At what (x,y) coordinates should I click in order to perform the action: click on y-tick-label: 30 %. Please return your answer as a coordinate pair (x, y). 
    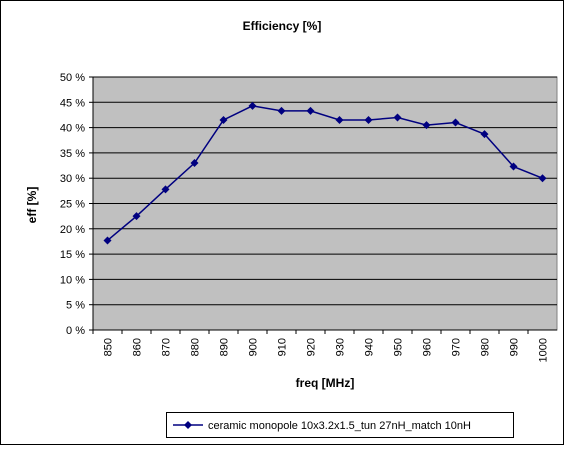
    Looking at the image, I should click on (72, 179).